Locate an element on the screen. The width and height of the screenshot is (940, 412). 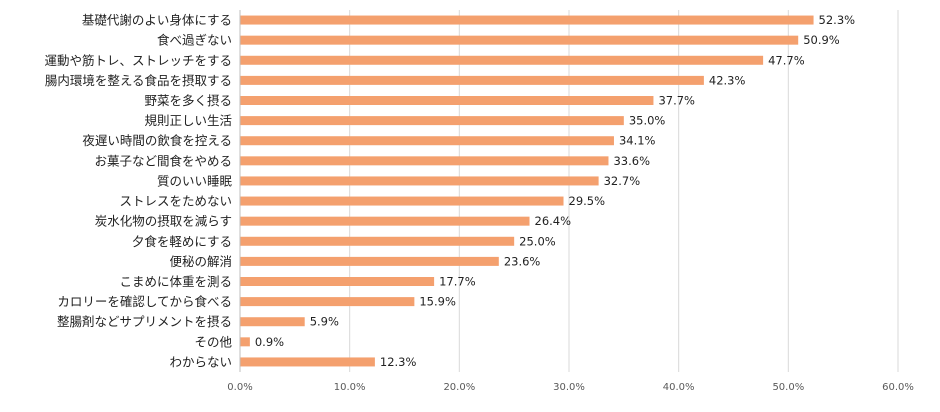
bar-value-label: 50.9% is located at coordinates (821, 40).